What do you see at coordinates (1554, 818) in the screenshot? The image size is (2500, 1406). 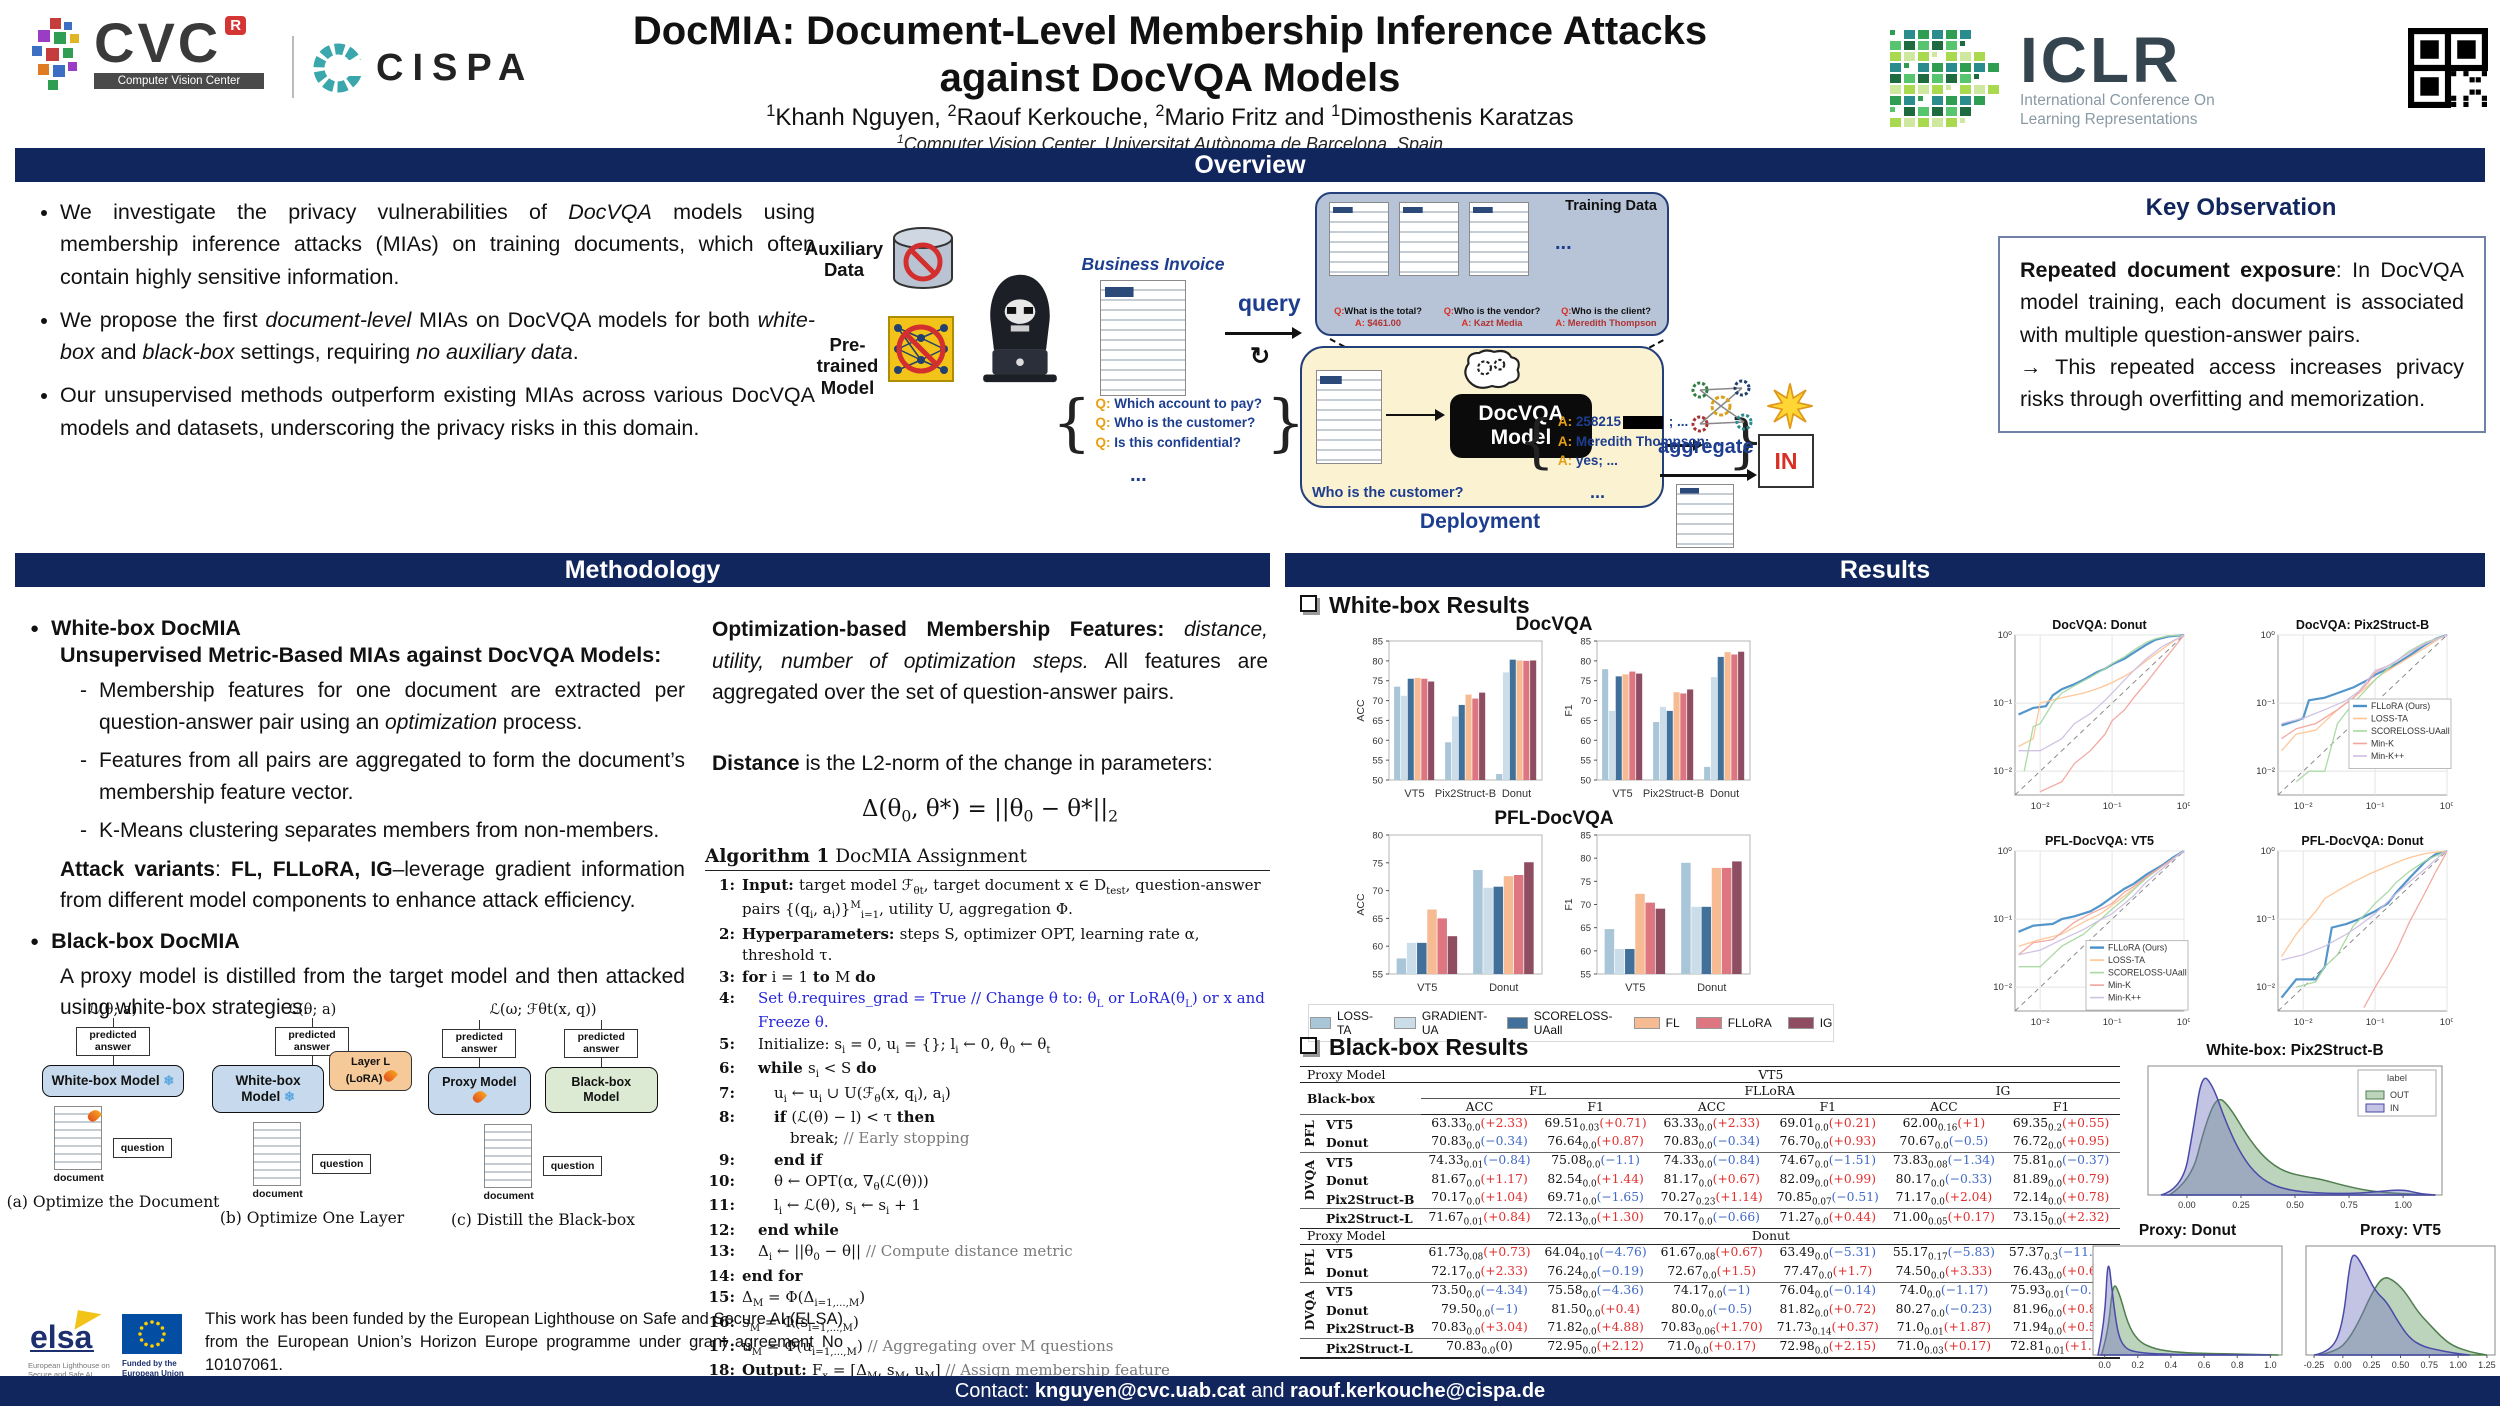 I see `bar-group-title-pfl: PFL-DocVQA` at bounding box center [1554, 818].